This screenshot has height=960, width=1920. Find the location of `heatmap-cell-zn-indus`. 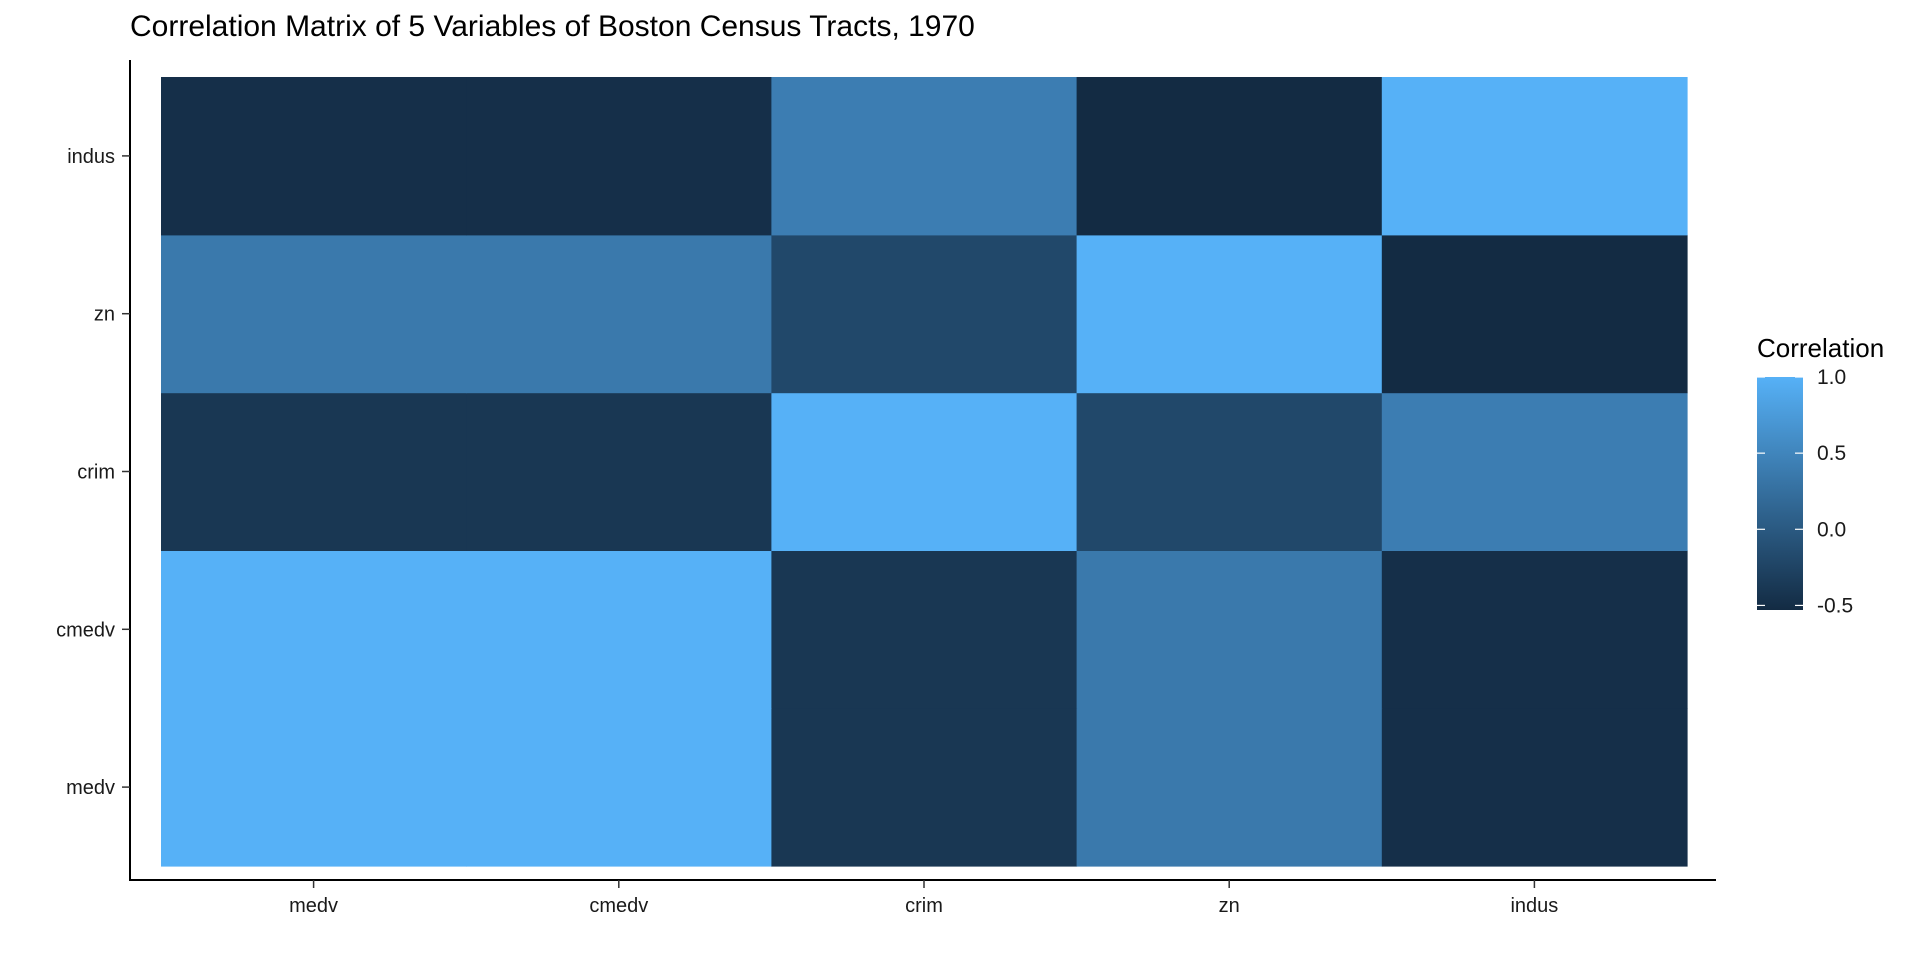

heatmap-cell-zn-indus is located at coordinates (1534, 314).